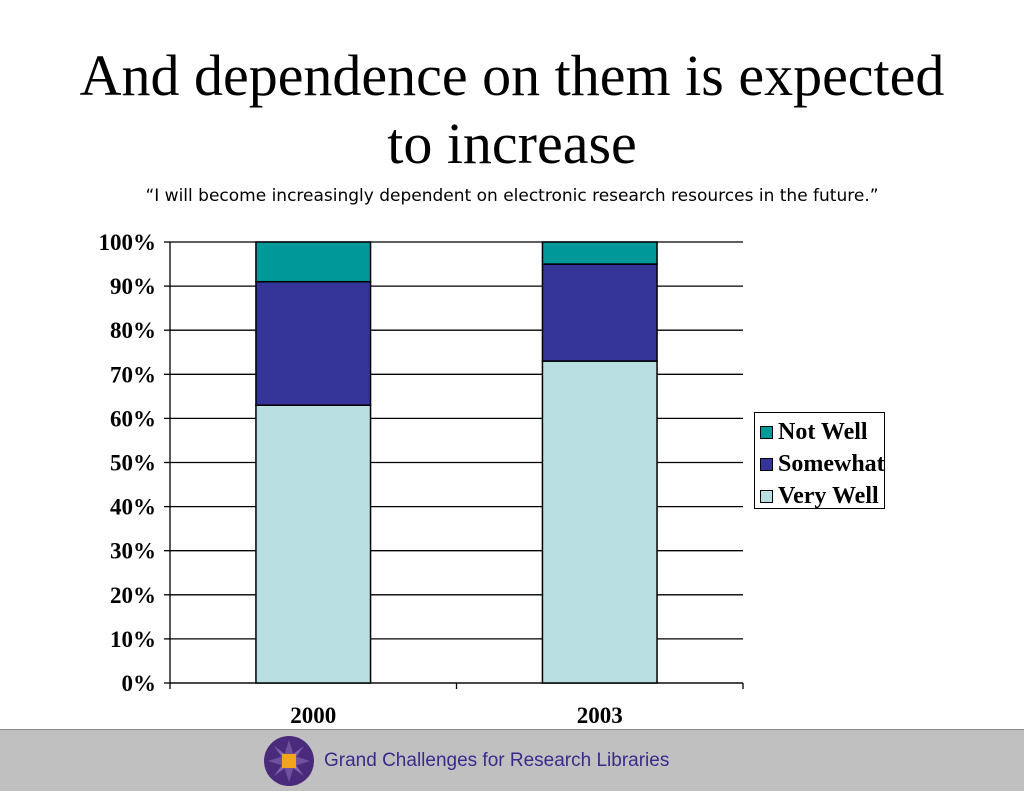  I want to click on legend-item: Not Well, so click(819, 432).